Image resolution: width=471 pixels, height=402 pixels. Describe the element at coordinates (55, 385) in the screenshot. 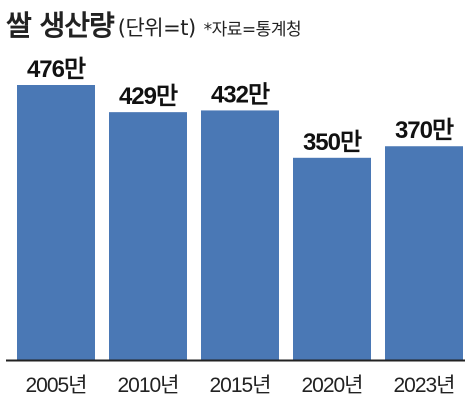

I see `x-tick-label: 2005년` at that location.